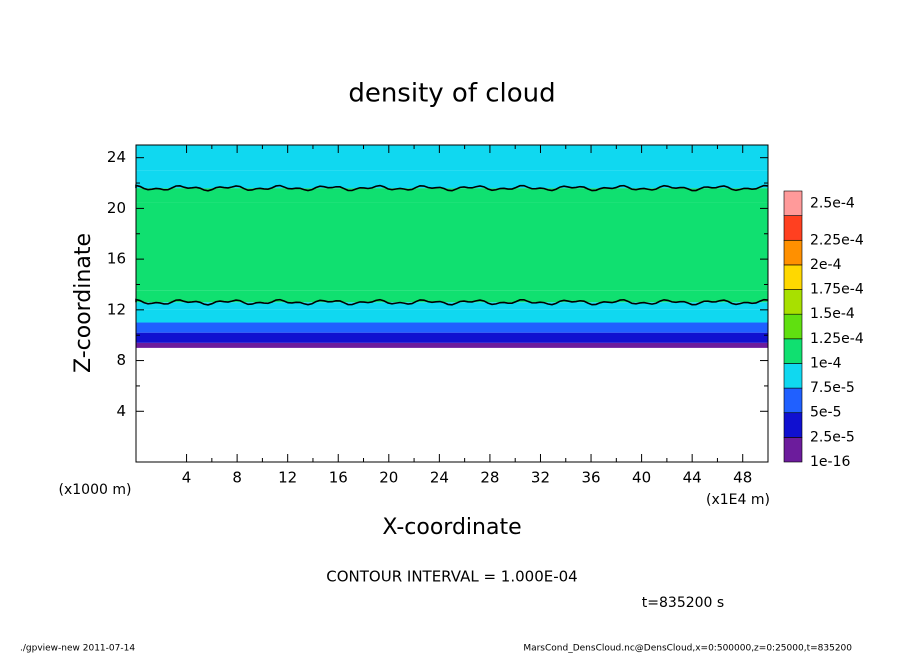 The height and width of the screenshot is (654, 904). Describe the element at coordinates (832, 388) in the screenshot. I see `colorbar-label: 7.5e-5` at that location.